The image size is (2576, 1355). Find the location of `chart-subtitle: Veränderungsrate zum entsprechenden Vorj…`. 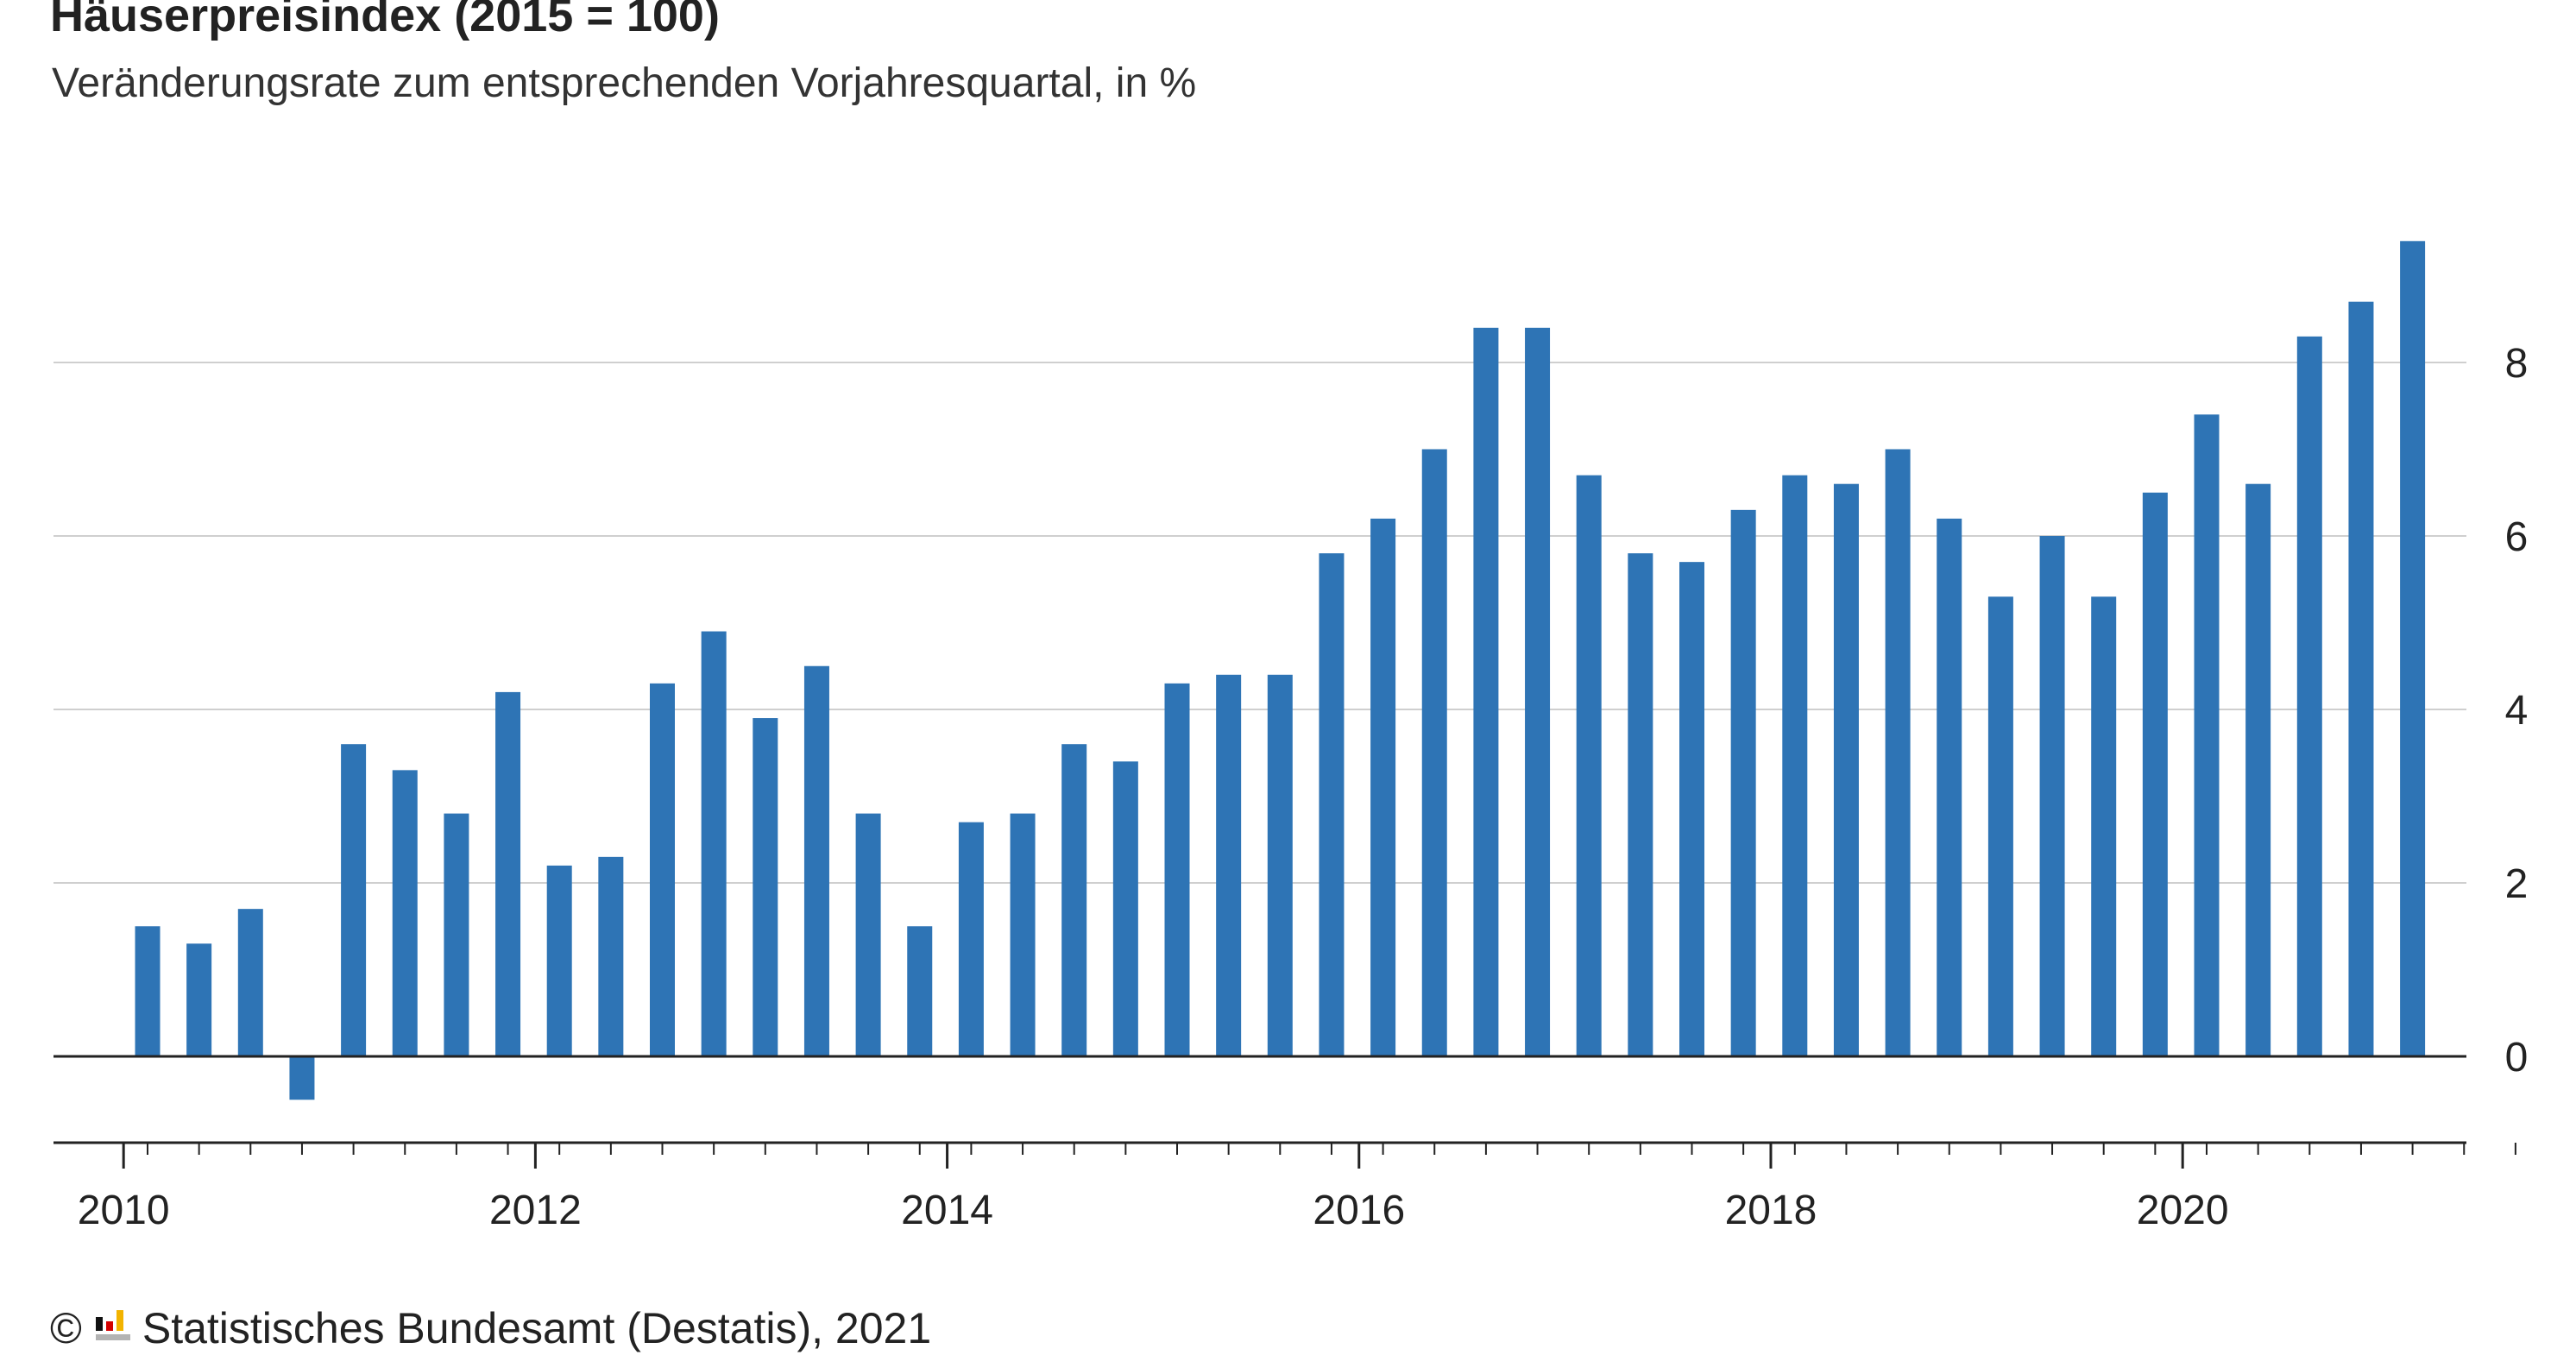

chart-subtitle: Veränderungsrate zum entsprechenden Vorj… is located at coordinates (625, 83).